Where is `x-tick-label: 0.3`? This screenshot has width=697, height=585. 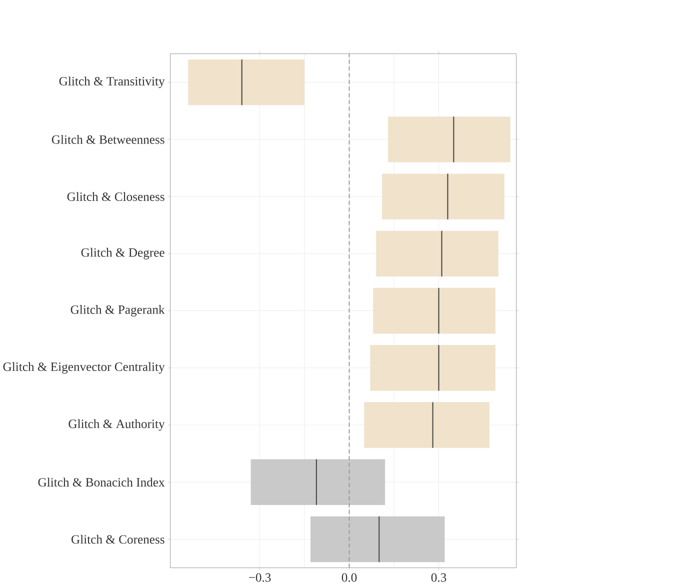 x-tick-label: 0.3 is located at coordinates (438, 577).